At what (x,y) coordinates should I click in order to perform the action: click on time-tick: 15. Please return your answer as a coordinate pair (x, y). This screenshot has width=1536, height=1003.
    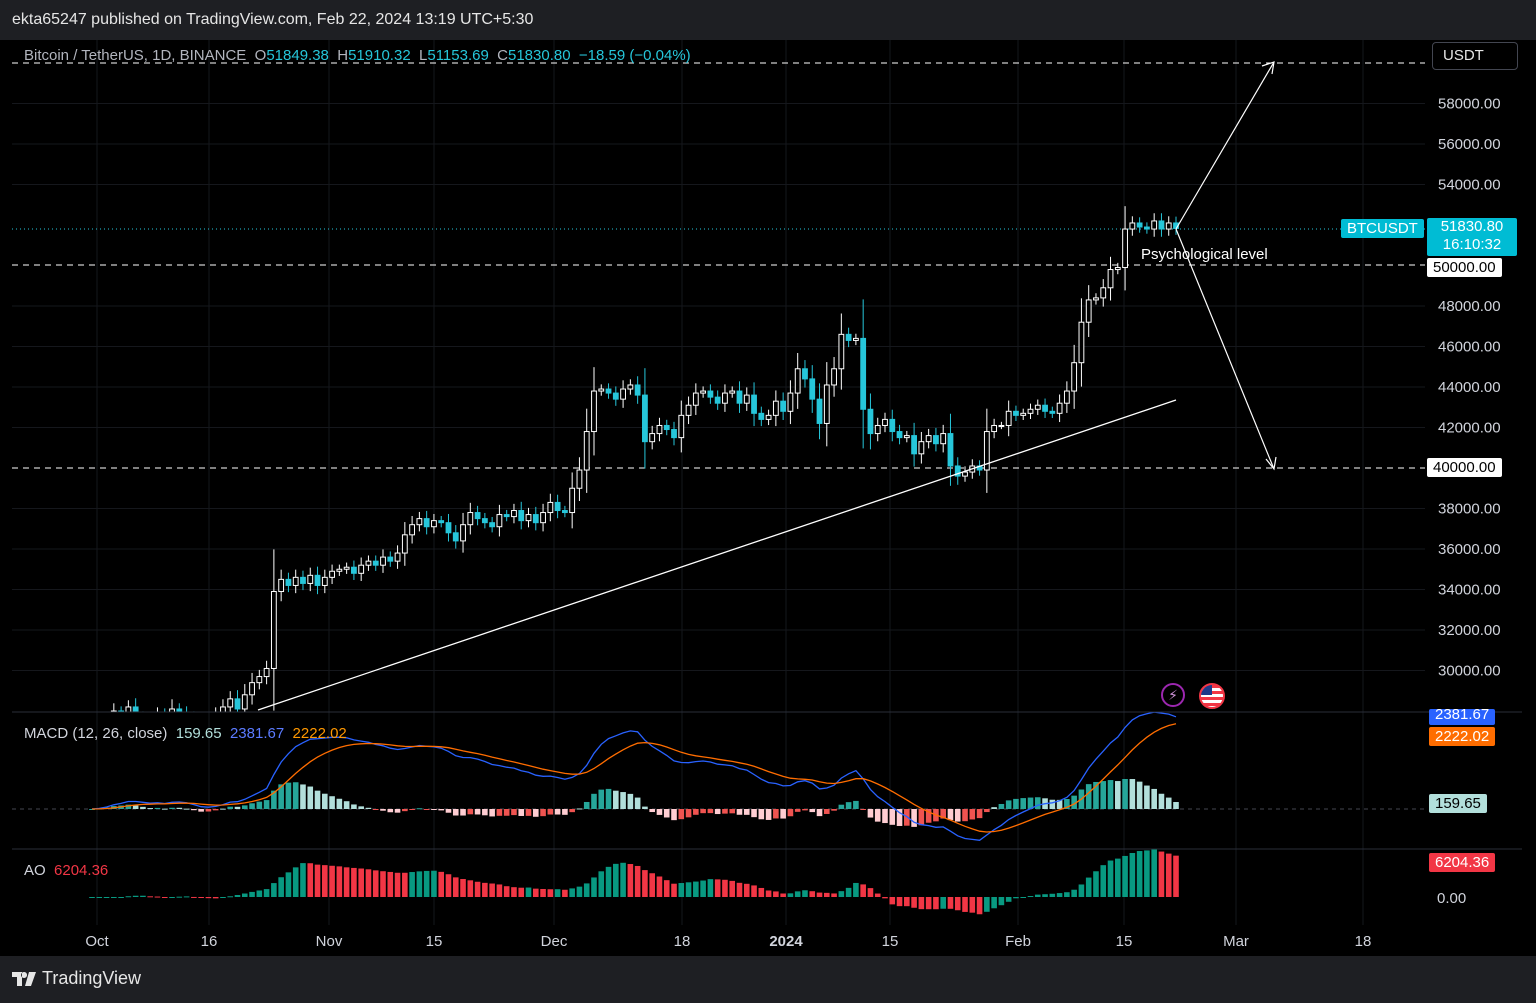
    Looking at the image, I should click on (890, 941).